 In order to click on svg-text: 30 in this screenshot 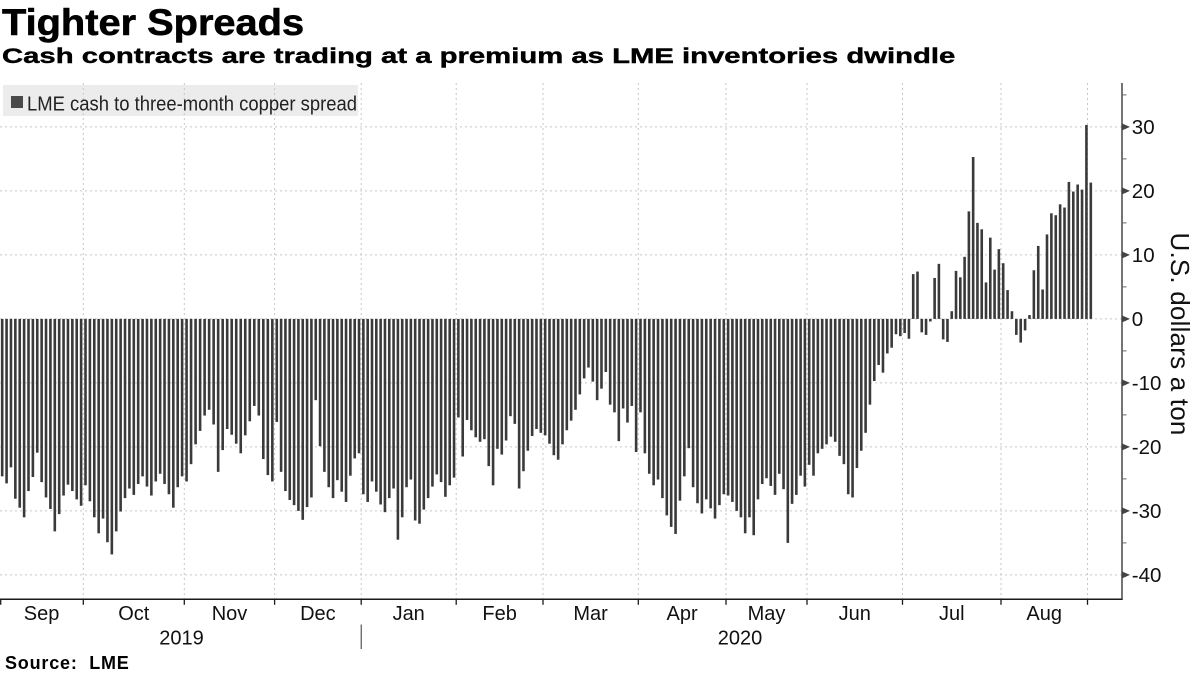, I will do `click(1143, 127)`.